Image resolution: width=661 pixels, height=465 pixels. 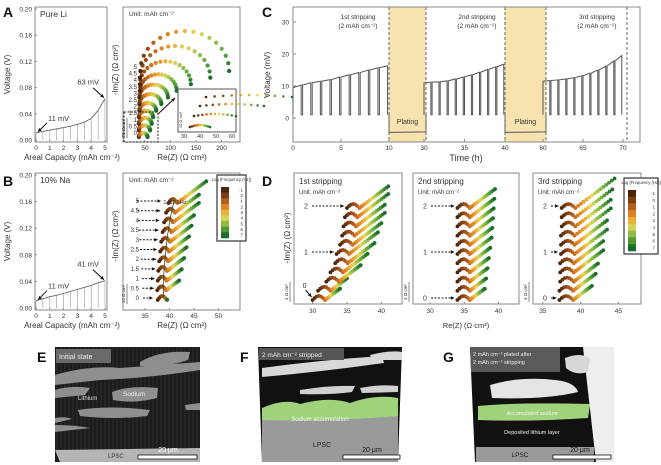 What do you see at coordinates (166, 106) in the screenshot?
I see `zoom-arrow` at bounding box center [166, 106].